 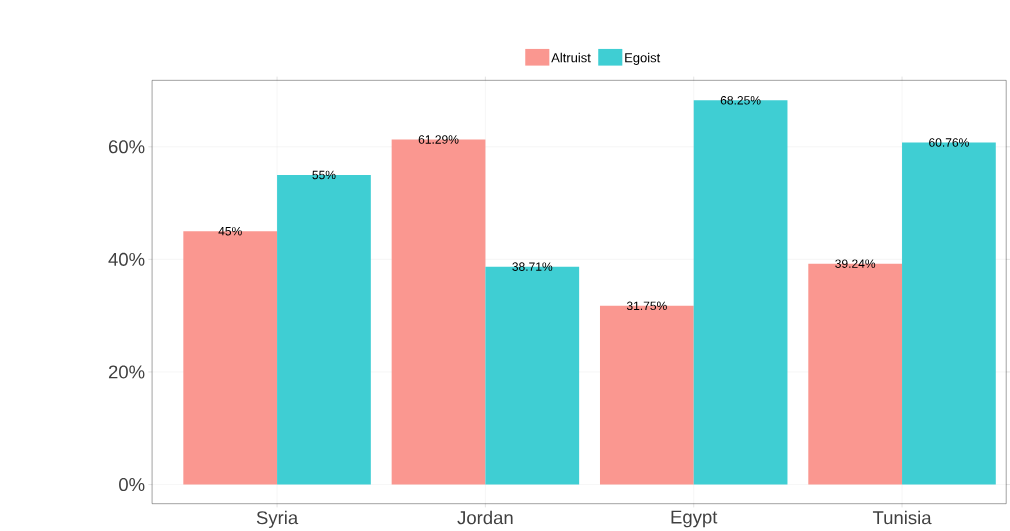 What do you see at coordinates (126, 147) in the screenshot?
I see `y-tick-label: 60%` at bounding box center [126, 147].